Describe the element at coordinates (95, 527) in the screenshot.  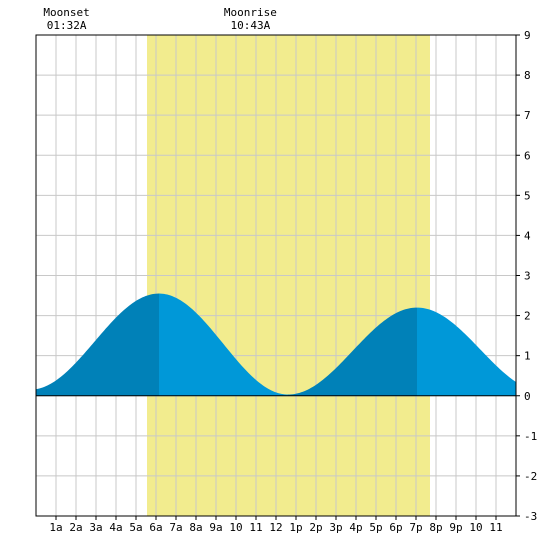
I see `x-tick-label: 3a` at that location.